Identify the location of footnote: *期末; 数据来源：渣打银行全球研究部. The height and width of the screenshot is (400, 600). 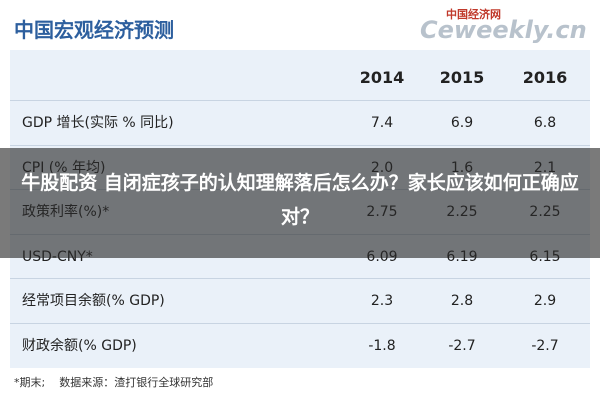
(114, 382).